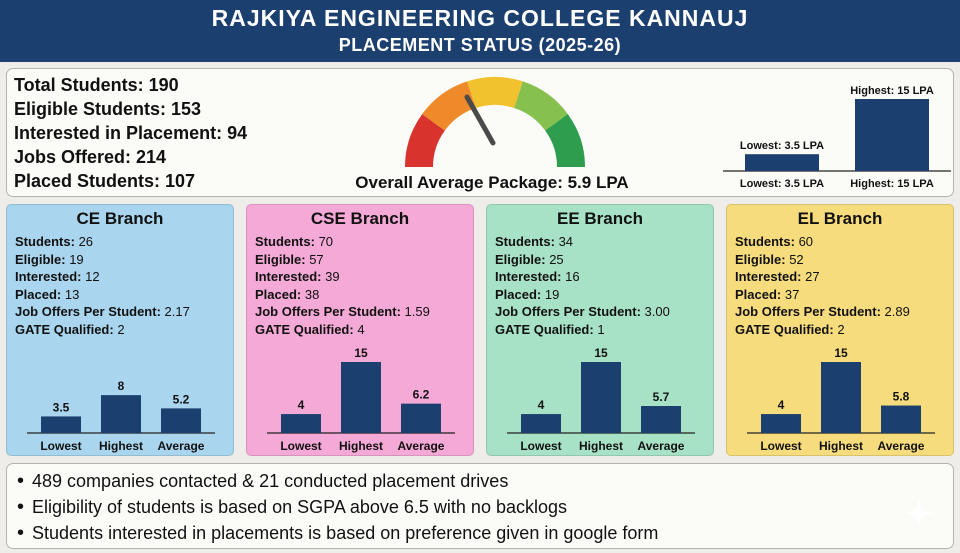 This screenshot has width=960, height=553. What do you see at coordinates (57, 277) in the screenshot?
I see `branch-interested: Interested: 12` at bounding box center [57, 277].